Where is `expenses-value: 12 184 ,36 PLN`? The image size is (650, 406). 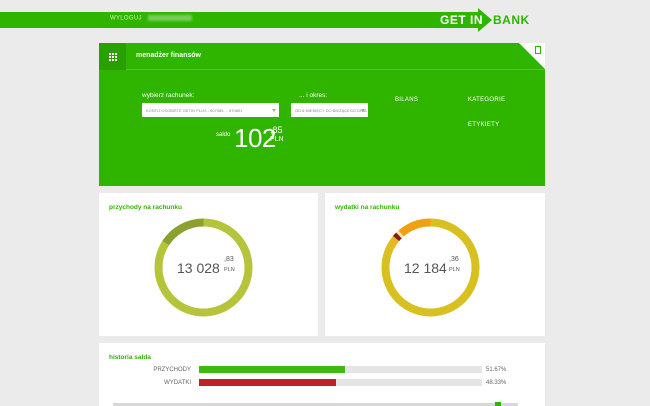
expenses-value: 12 184 ,36 PLN is located at coordinates (432, 266).